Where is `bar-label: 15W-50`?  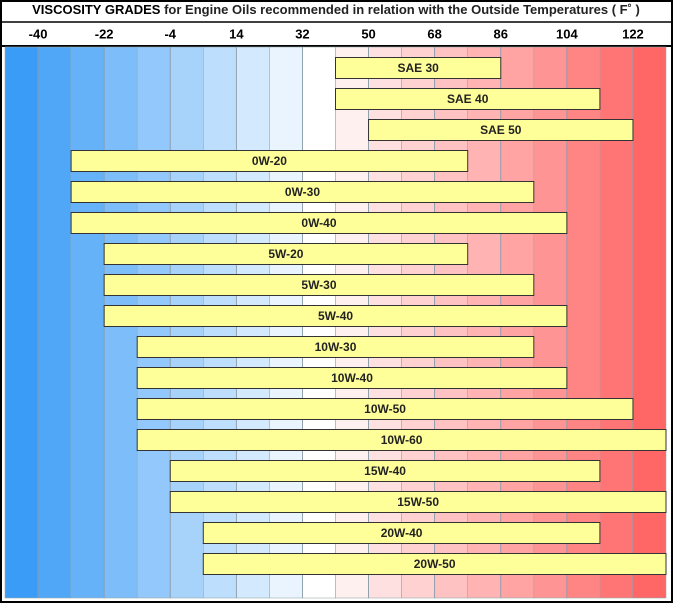 bar-label: 15W-50 is located at coordinates (418, 502).